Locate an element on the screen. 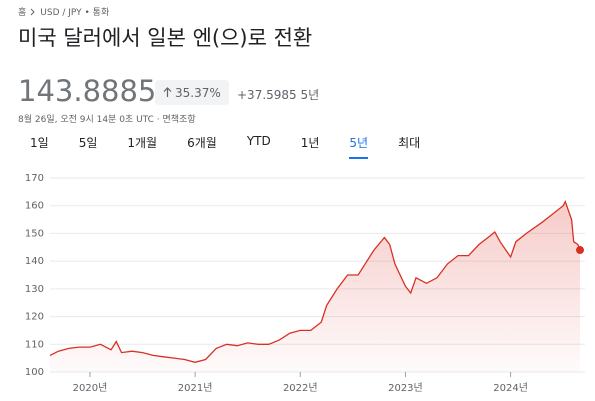  range-tab: 6개월 is located at coordinates (202, 143).